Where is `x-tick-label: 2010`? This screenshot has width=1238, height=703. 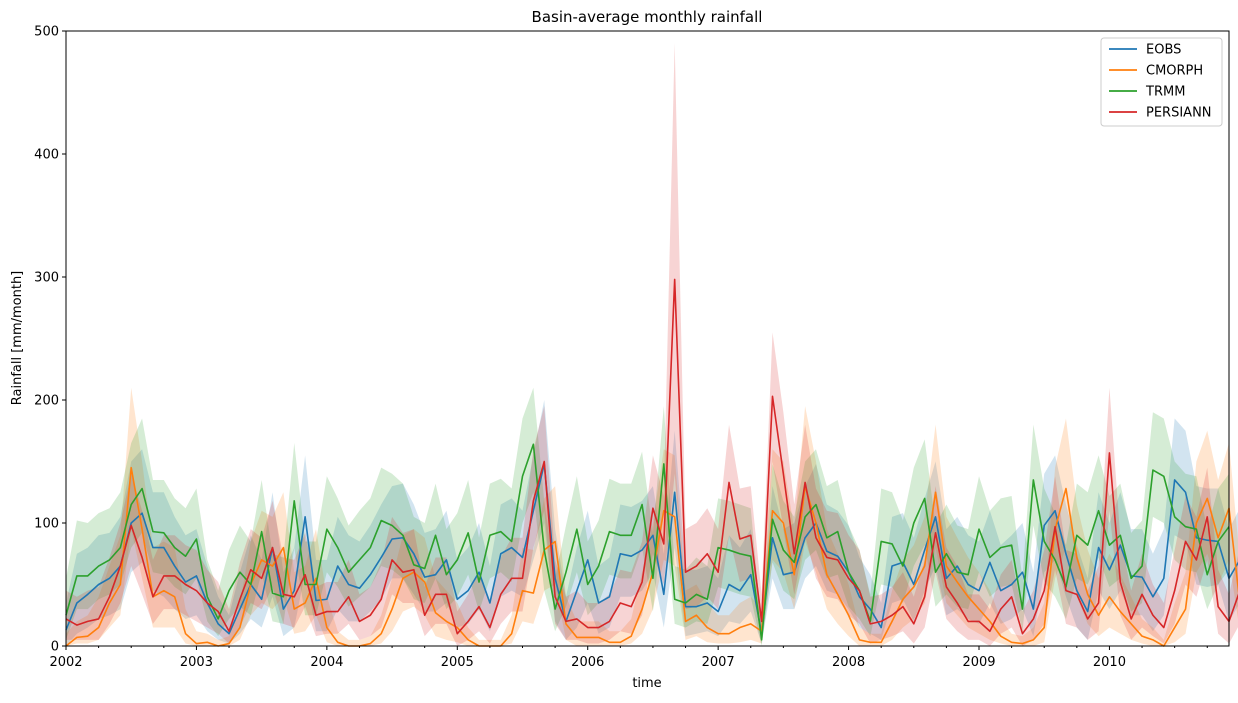
x-tick-label: 2010 is located at coordinates (1109, 662).